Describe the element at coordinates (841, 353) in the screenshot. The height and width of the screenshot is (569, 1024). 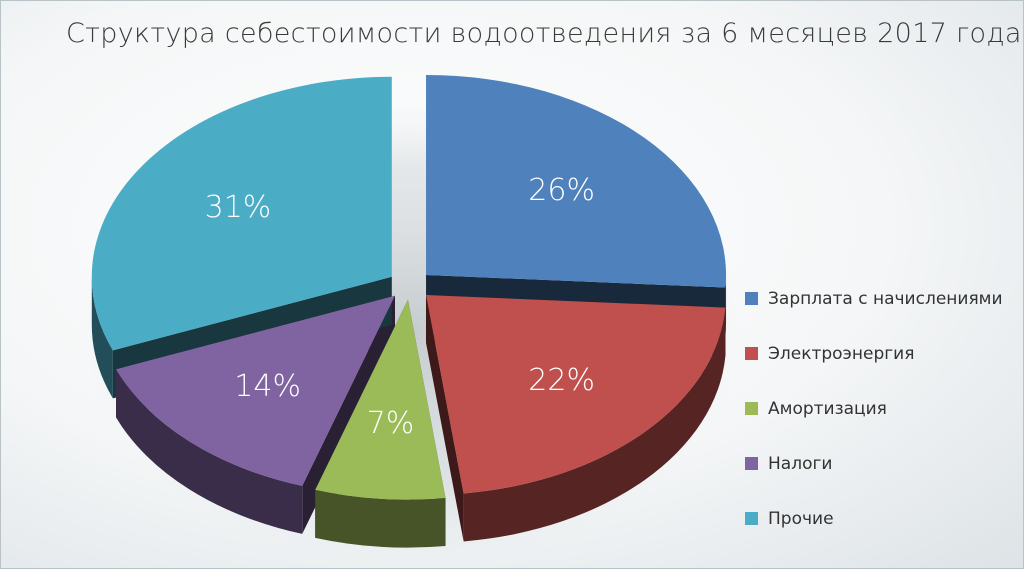
I see `legend-label: Электроэнергия` at that location.